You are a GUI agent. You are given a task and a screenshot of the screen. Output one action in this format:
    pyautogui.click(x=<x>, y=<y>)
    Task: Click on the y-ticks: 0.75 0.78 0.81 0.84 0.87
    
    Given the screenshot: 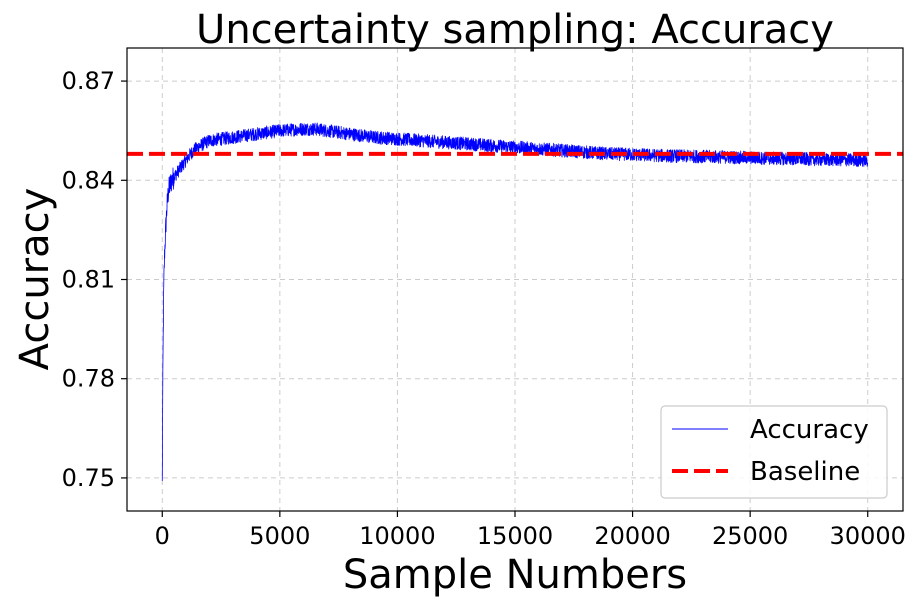 What is the action you would take?
    pyautogui.click(x=94, y=279)
    